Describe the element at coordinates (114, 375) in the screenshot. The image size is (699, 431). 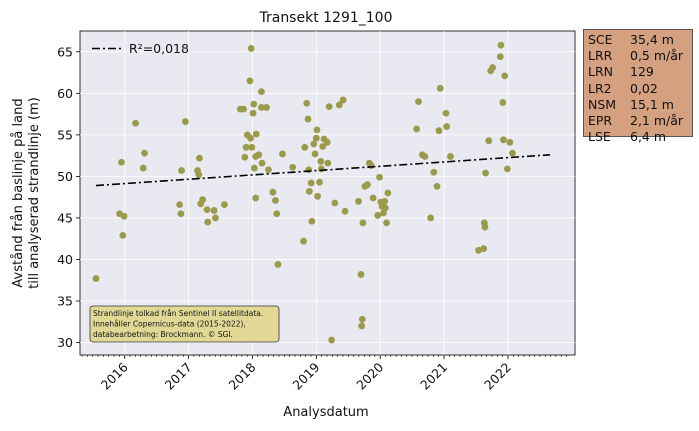
I see `x-tick-label: 2016` at that location.